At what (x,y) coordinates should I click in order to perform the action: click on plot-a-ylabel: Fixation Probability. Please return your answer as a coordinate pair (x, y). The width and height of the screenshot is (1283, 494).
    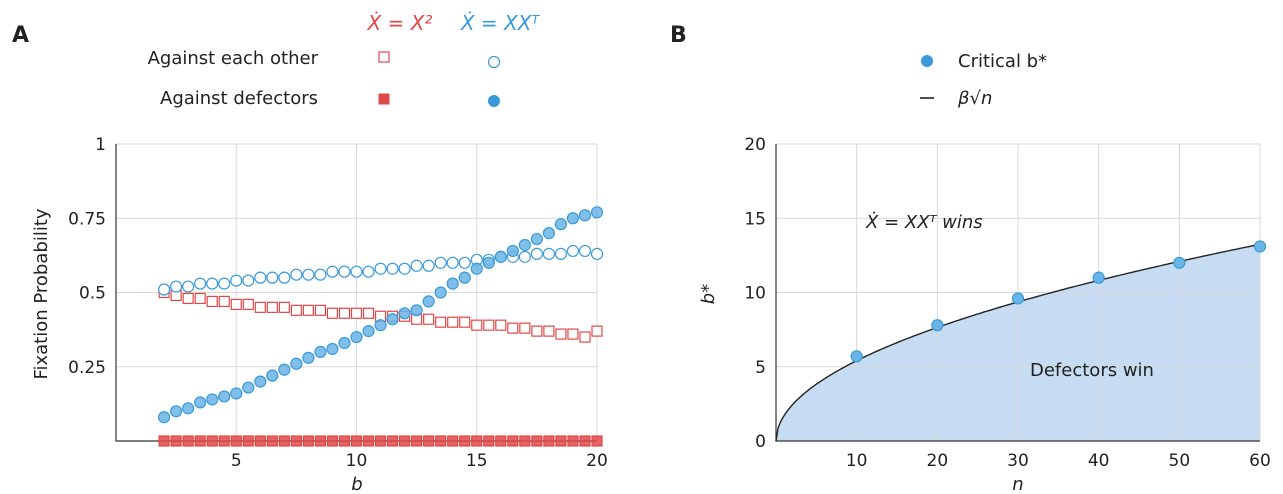
    Looking at the image, I should click on (41, 293).